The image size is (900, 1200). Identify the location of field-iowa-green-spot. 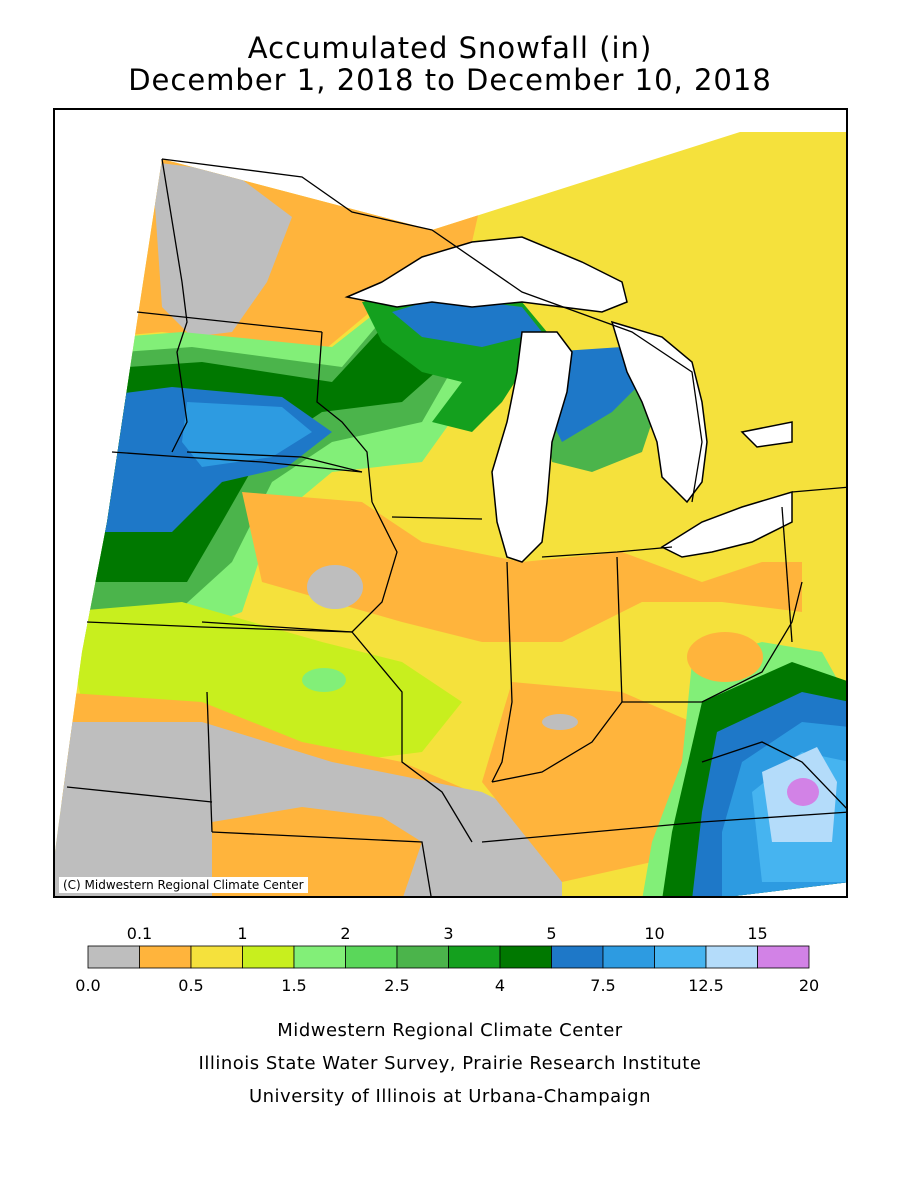
(324, 680).